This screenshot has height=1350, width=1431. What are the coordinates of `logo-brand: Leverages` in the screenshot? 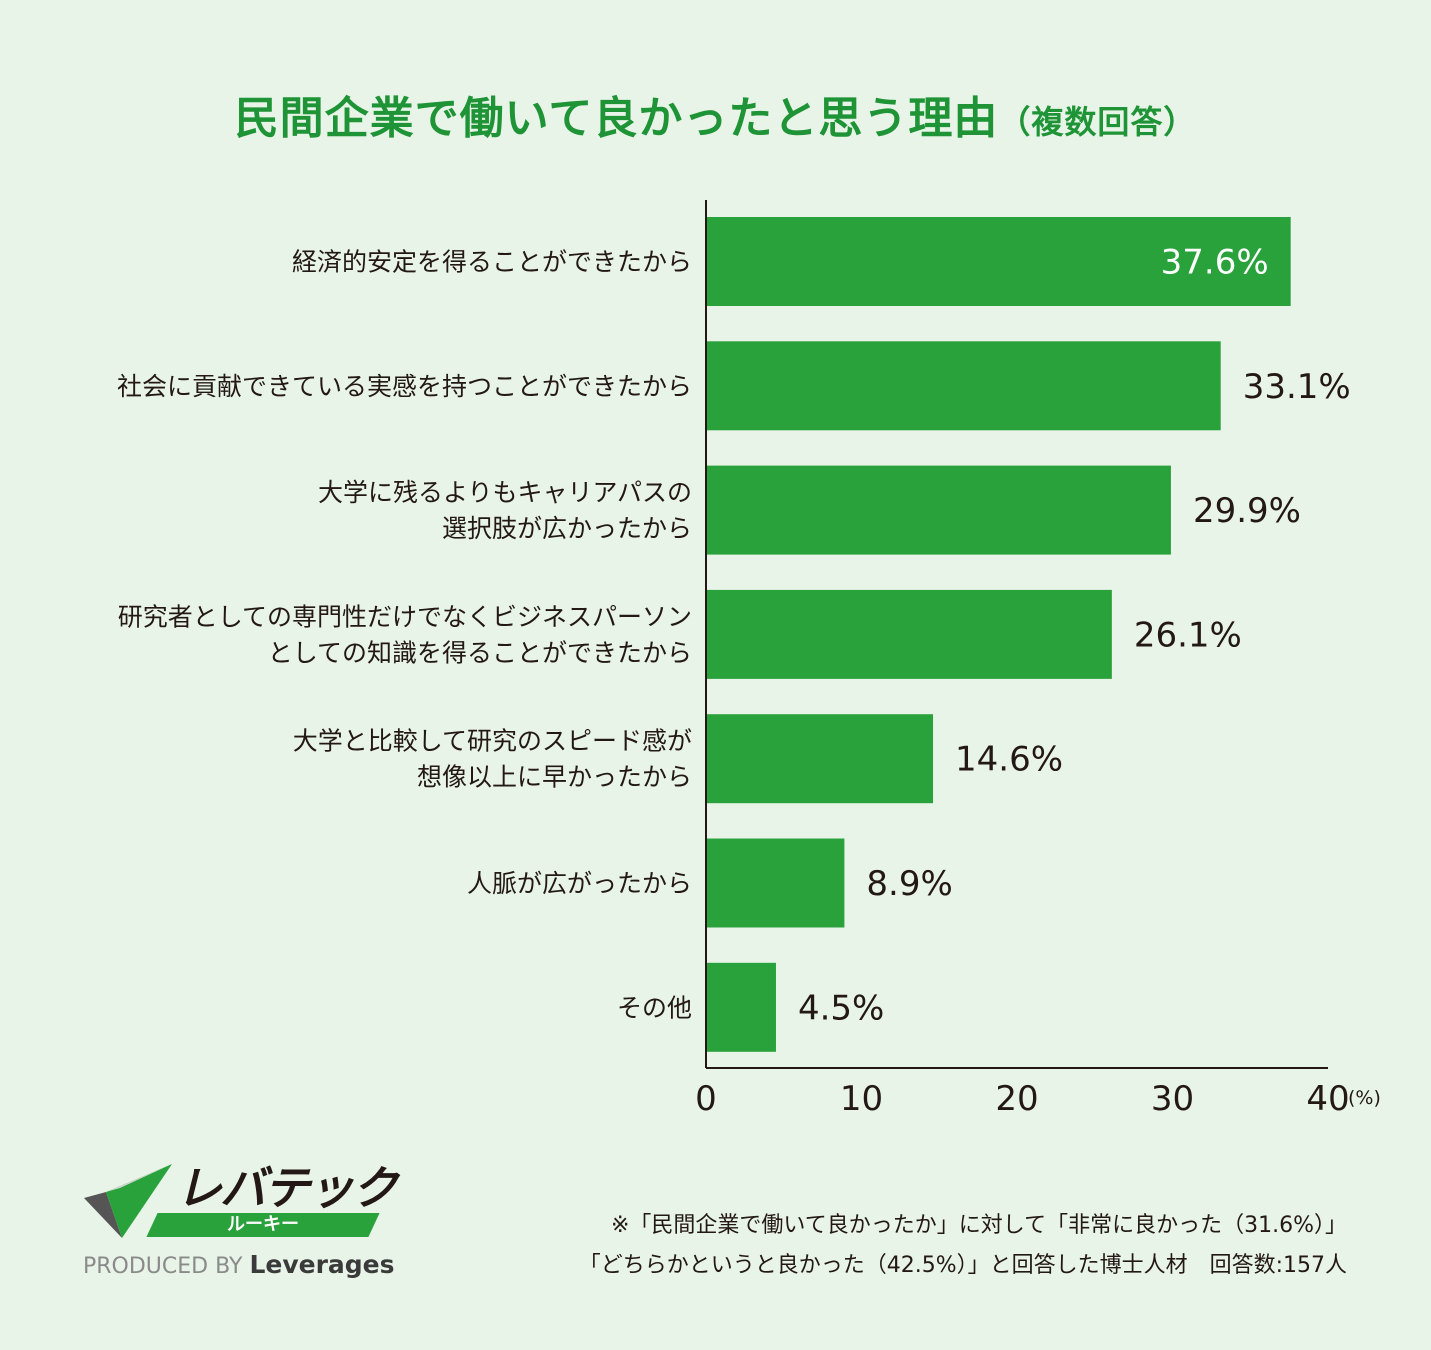 It's located at (322, 1264).